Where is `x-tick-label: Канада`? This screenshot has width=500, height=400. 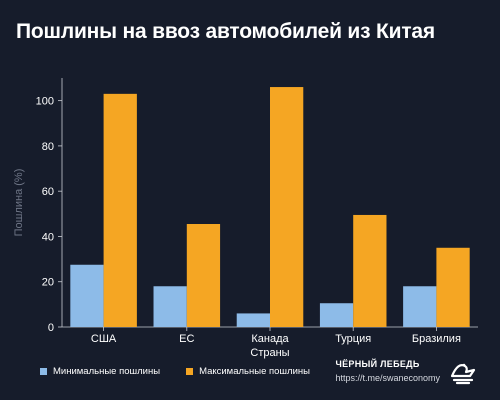
x-tick-label: Канада is located at coordinates (270, 339).